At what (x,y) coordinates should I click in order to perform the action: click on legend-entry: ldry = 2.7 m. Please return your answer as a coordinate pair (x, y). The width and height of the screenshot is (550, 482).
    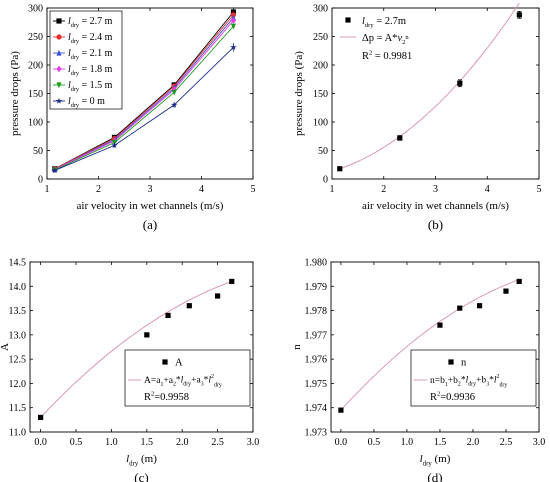
    Looking at the image, I should click on (90, 22).